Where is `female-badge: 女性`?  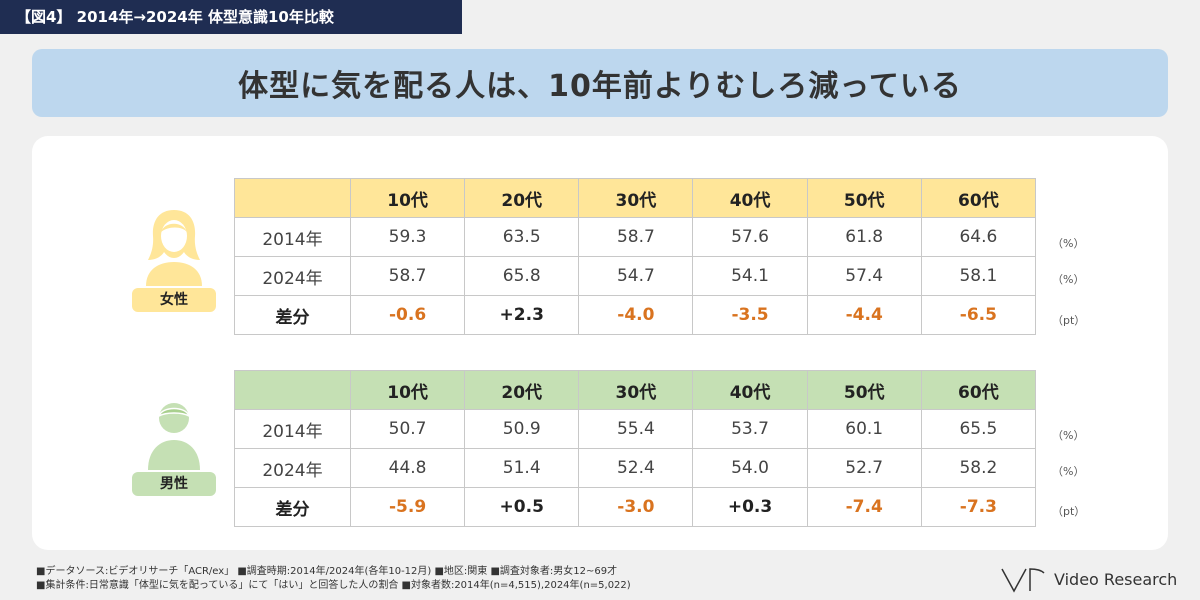
female-badge: 女性 is located at coordinates (174, 300).